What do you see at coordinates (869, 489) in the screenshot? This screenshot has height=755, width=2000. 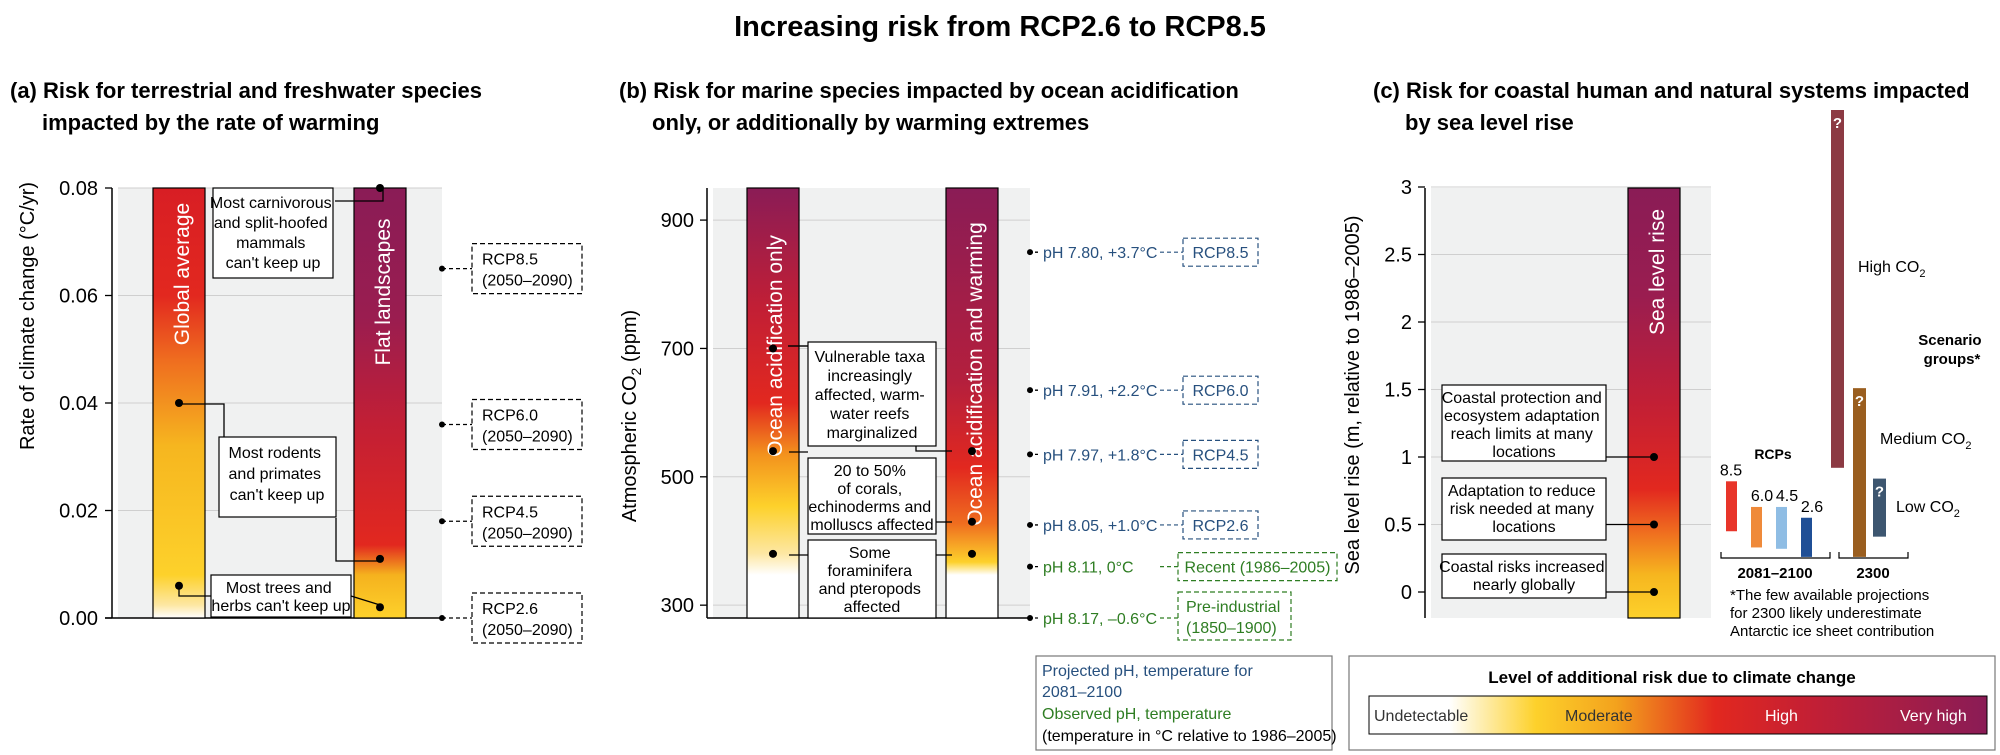 I see `box-corals-line2: of corals,` at bounding box center [869, 489].